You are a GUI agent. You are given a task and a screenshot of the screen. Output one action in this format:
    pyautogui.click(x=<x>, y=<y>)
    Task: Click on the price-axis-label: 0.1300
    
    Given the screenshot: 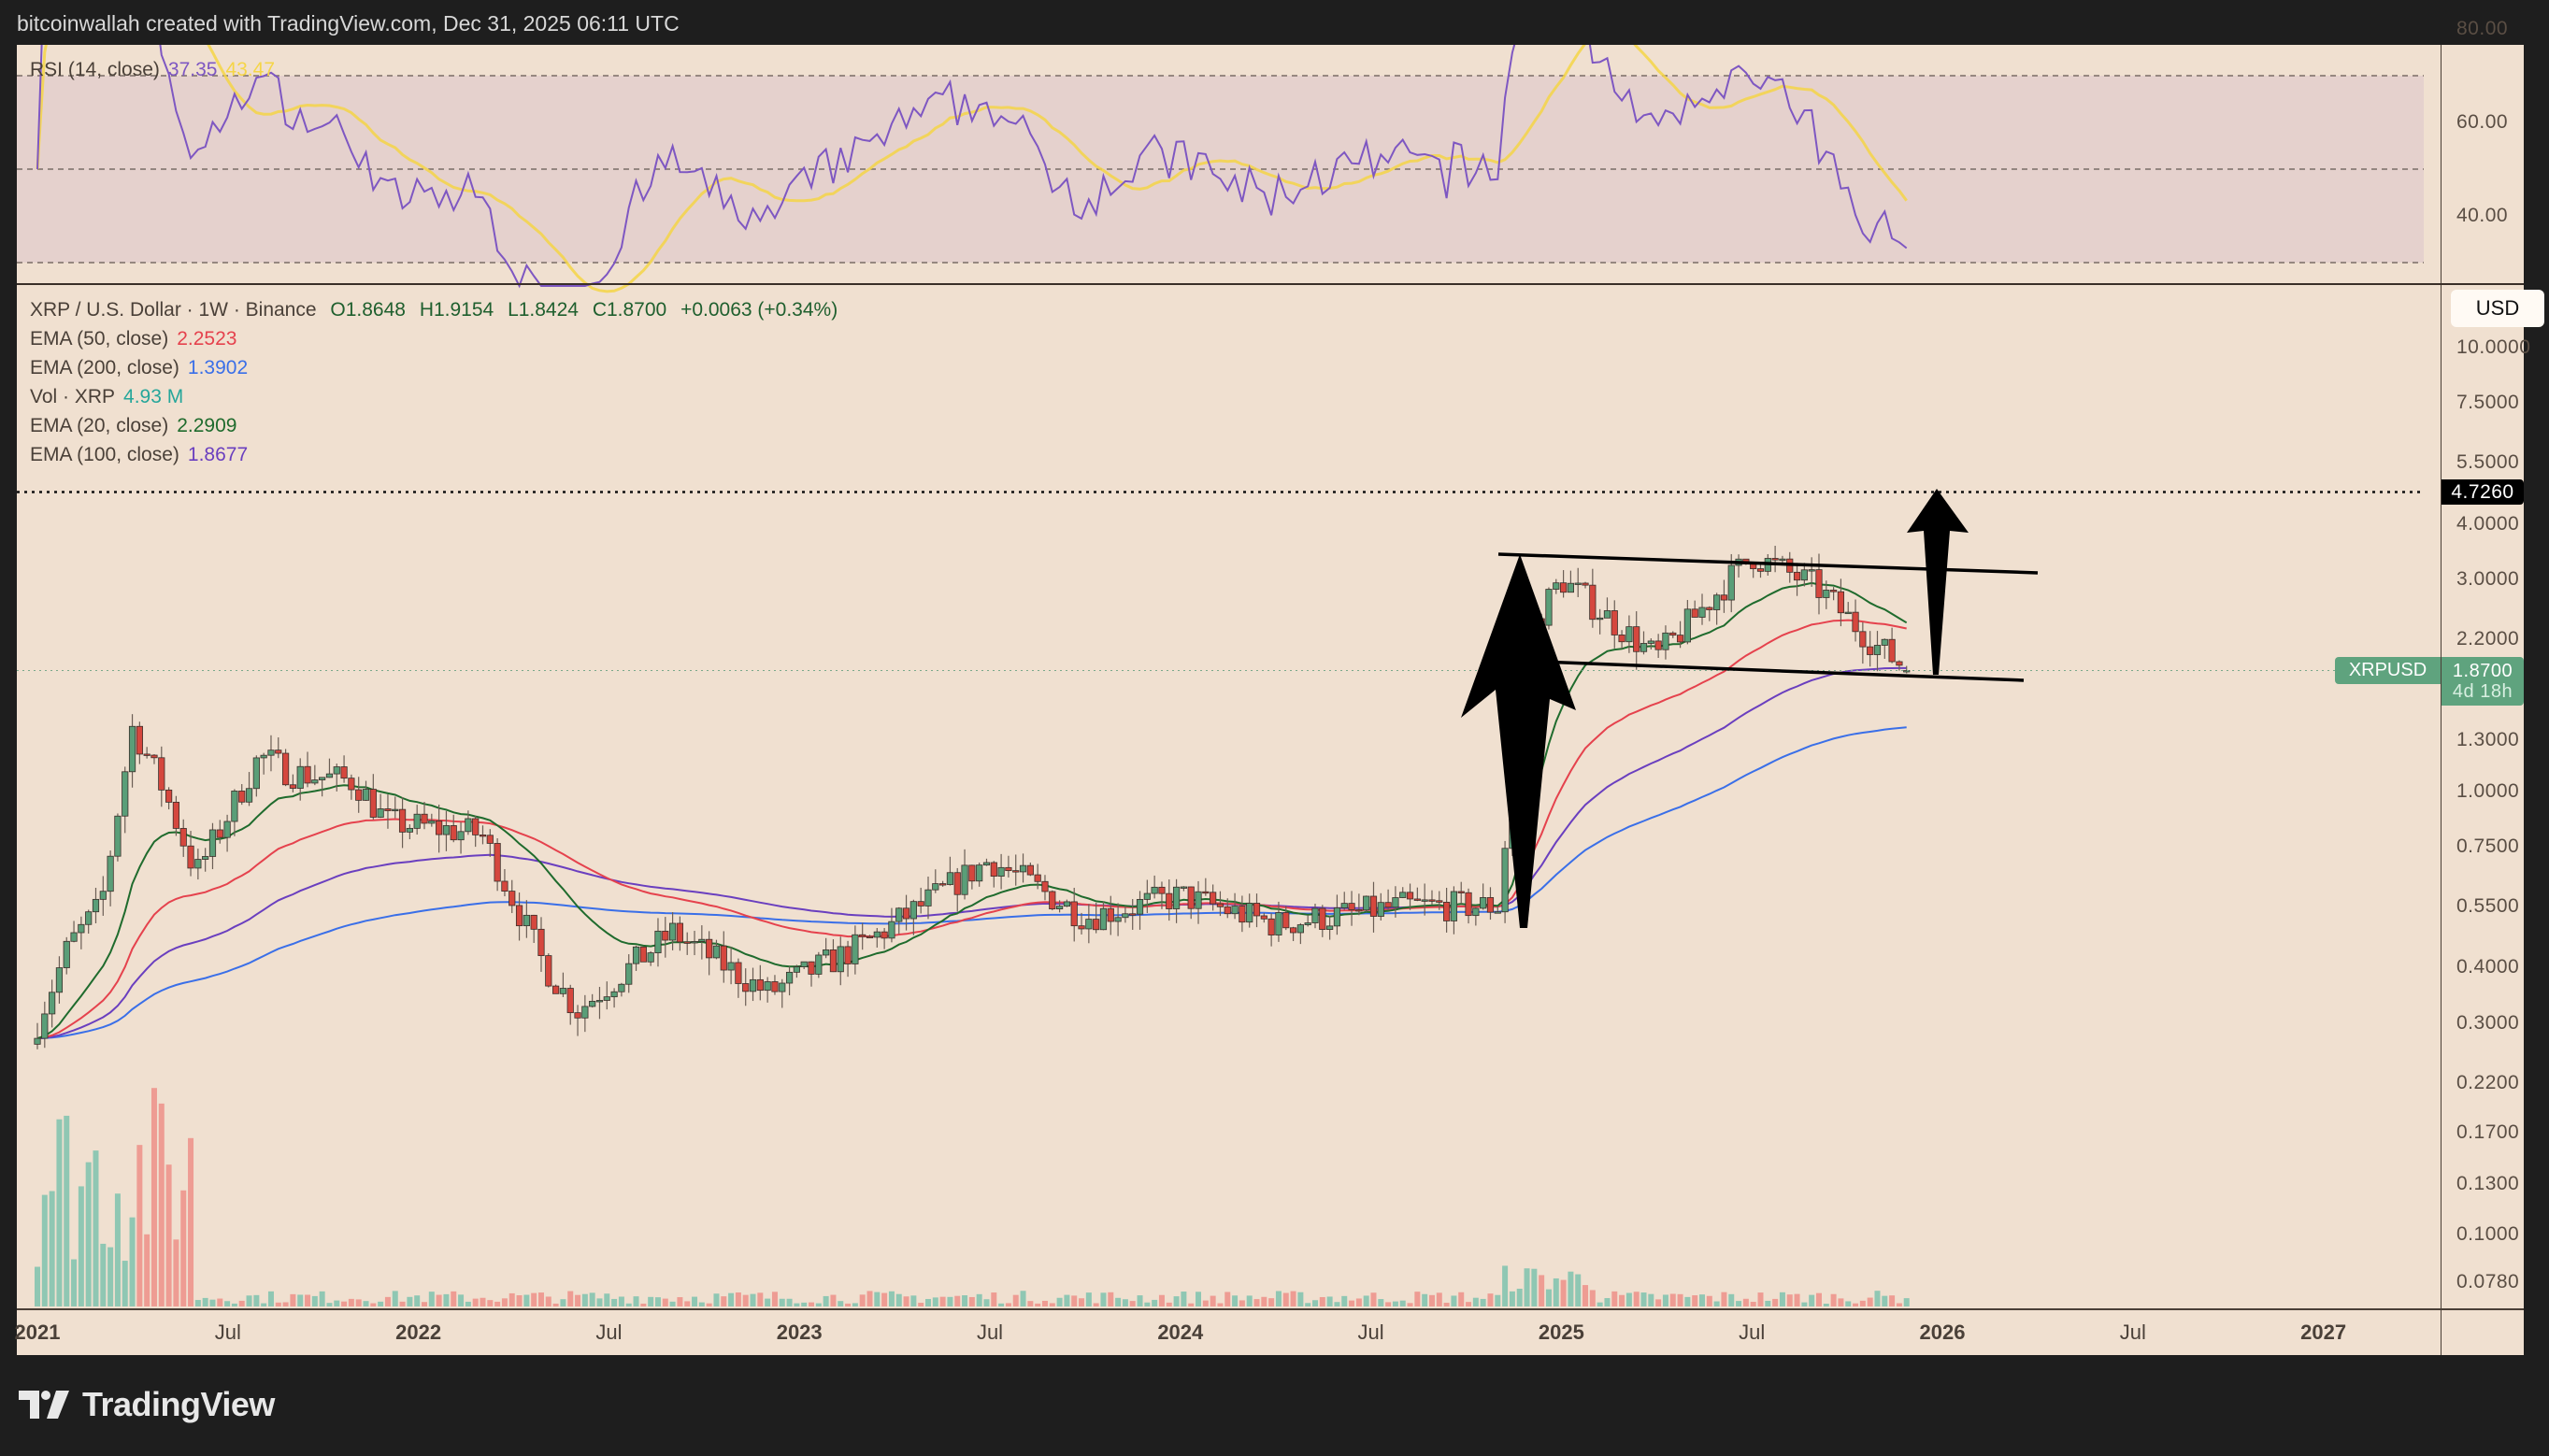 What is the action you would take?
    pyautogui.click(x=2488, y=1183)
    